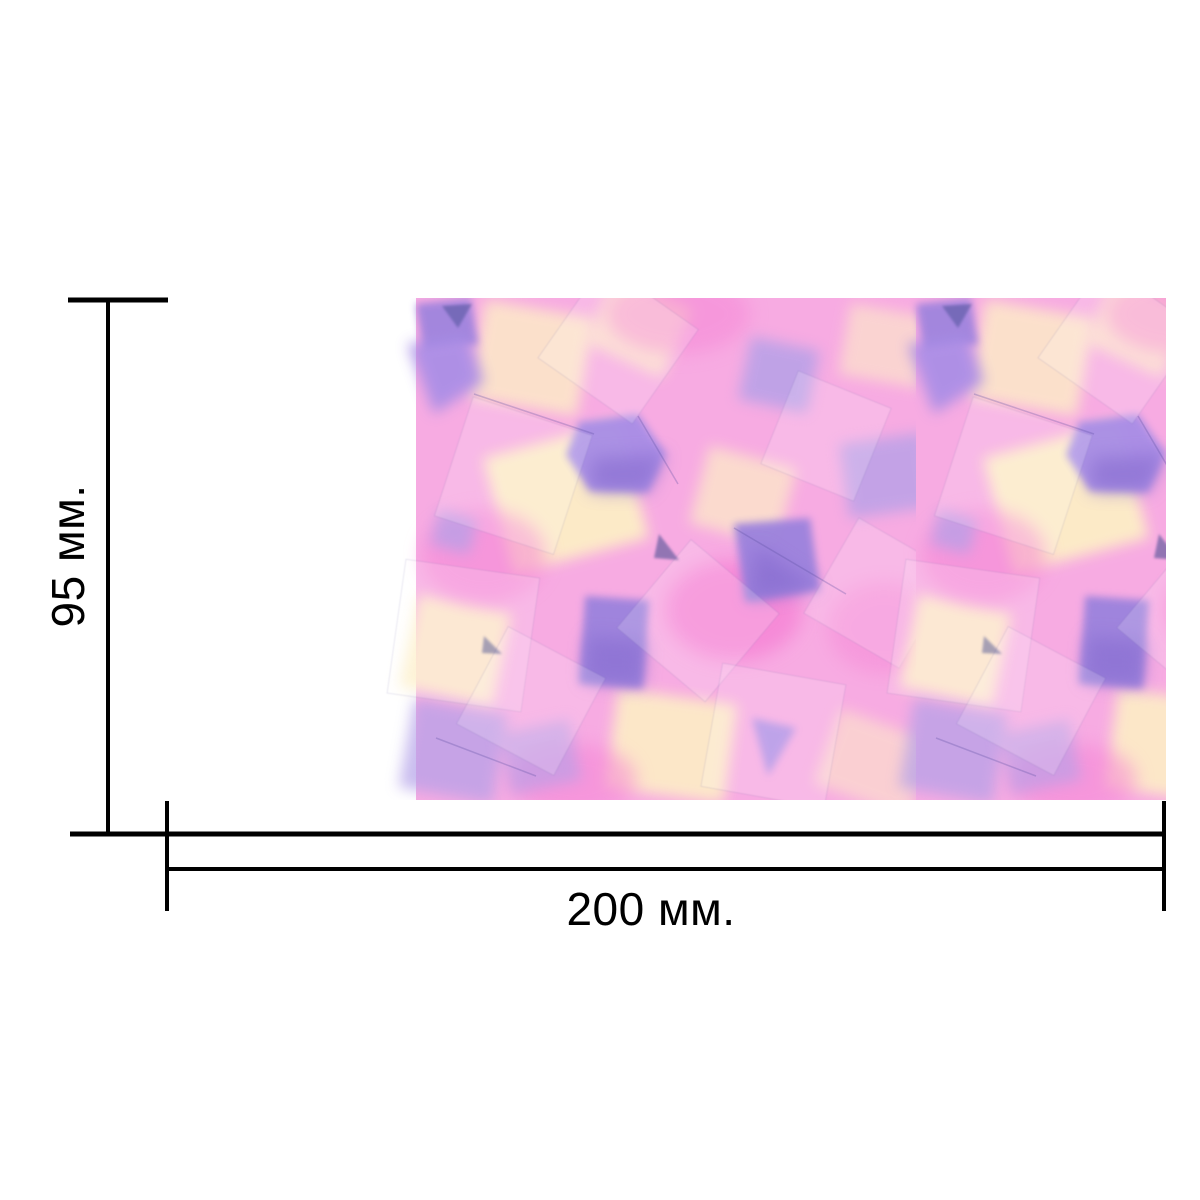 This screenshot has width=1200, height=1200. Describe the element at coordinates (651, 909) in the screenshot. I see `width-dimension-label: 200 мм.` at that location.